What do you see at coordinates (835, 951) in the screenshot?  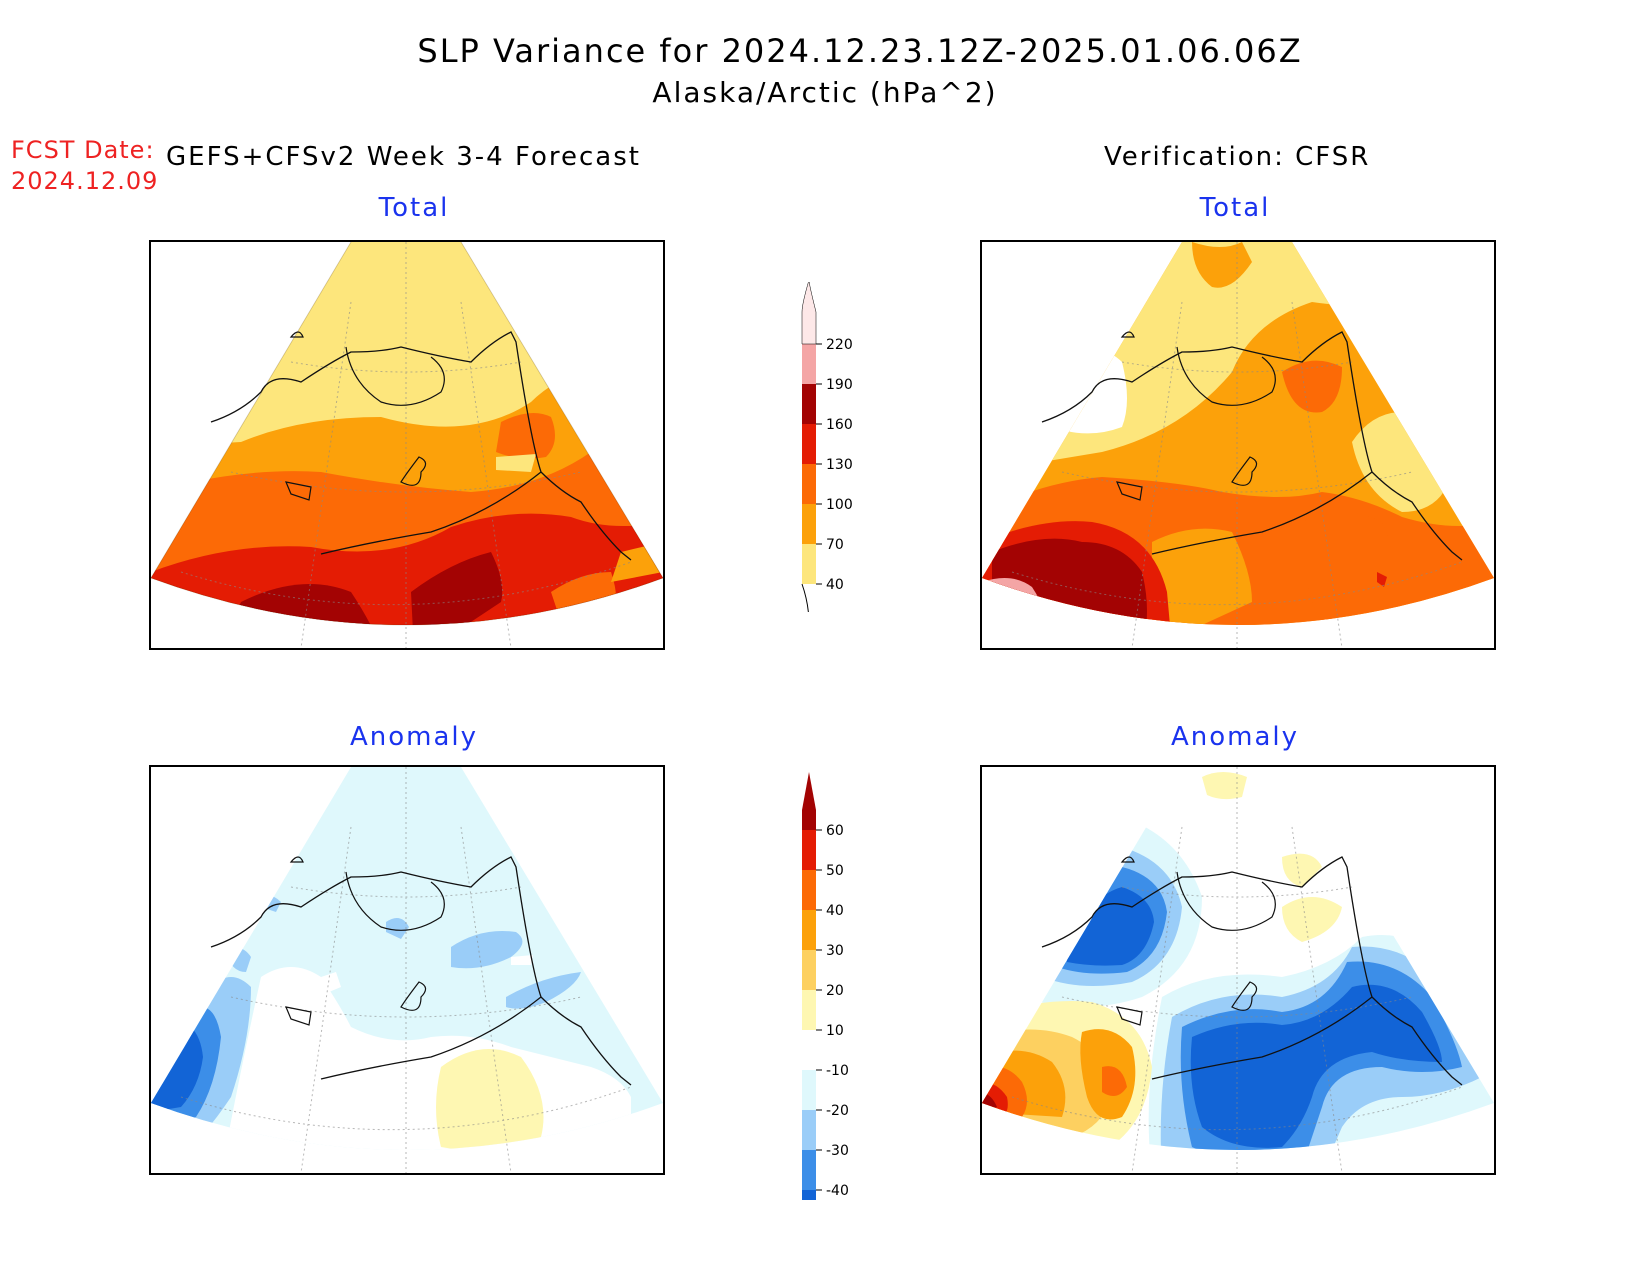 I see `colorbar-tick-label: 30` at bounding box center [835, 951].